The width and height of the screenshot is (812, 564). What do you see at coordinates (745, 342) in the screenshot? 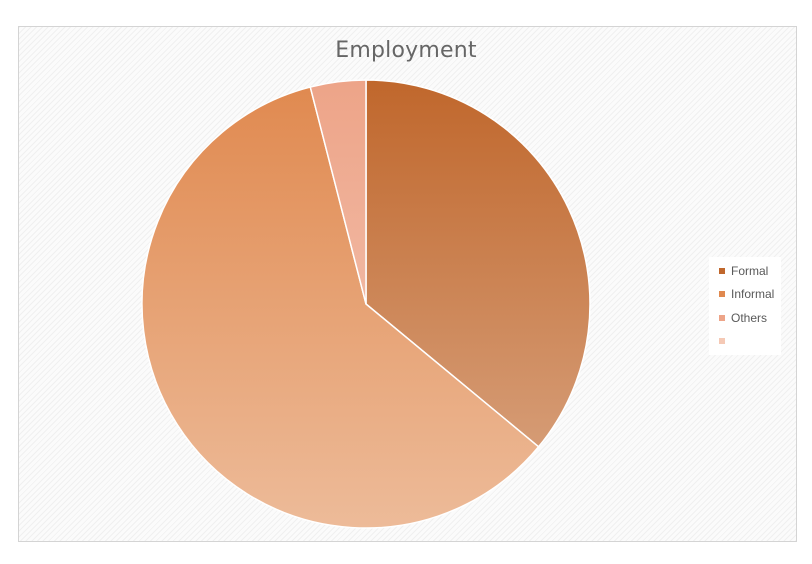
I see `legend-item-unlabeled` at bounding box center [745, 342].